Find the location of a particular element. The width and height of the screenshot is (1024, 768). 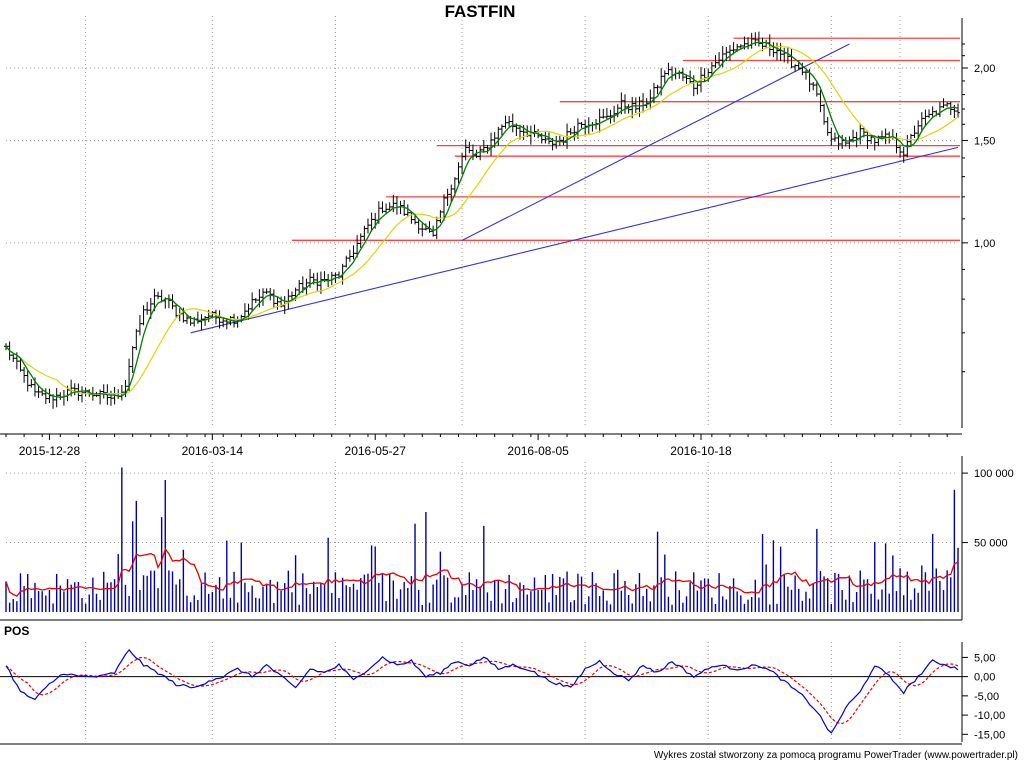

volume-ytick-label: 100 000 is located at coordinates (994, 474).